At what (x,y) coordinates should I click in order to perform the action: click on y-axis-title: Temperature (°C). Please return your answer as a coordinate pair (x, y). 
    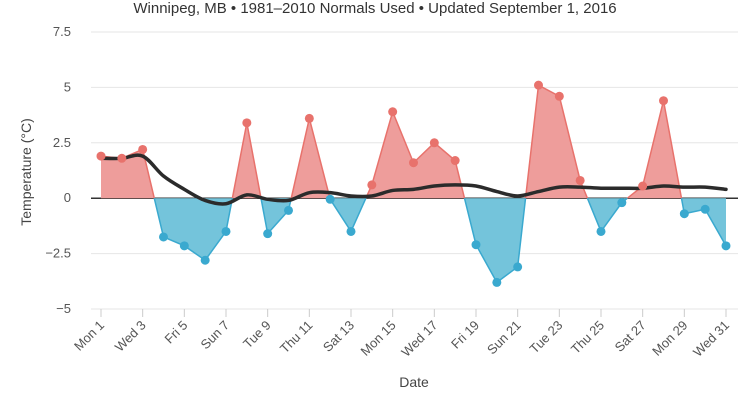
    Looking at the image, I should click on (26, 172).